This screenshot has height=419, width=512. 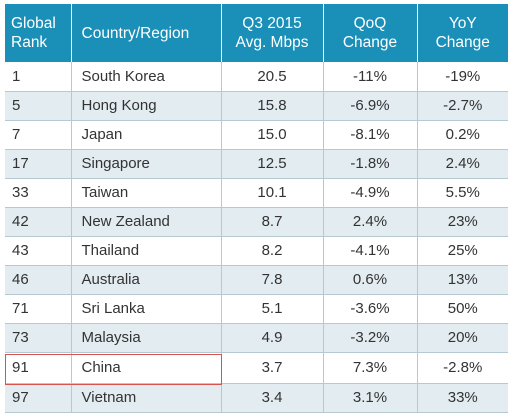 I want to click on cell-country: Thailand, so click(x=146, y=251).